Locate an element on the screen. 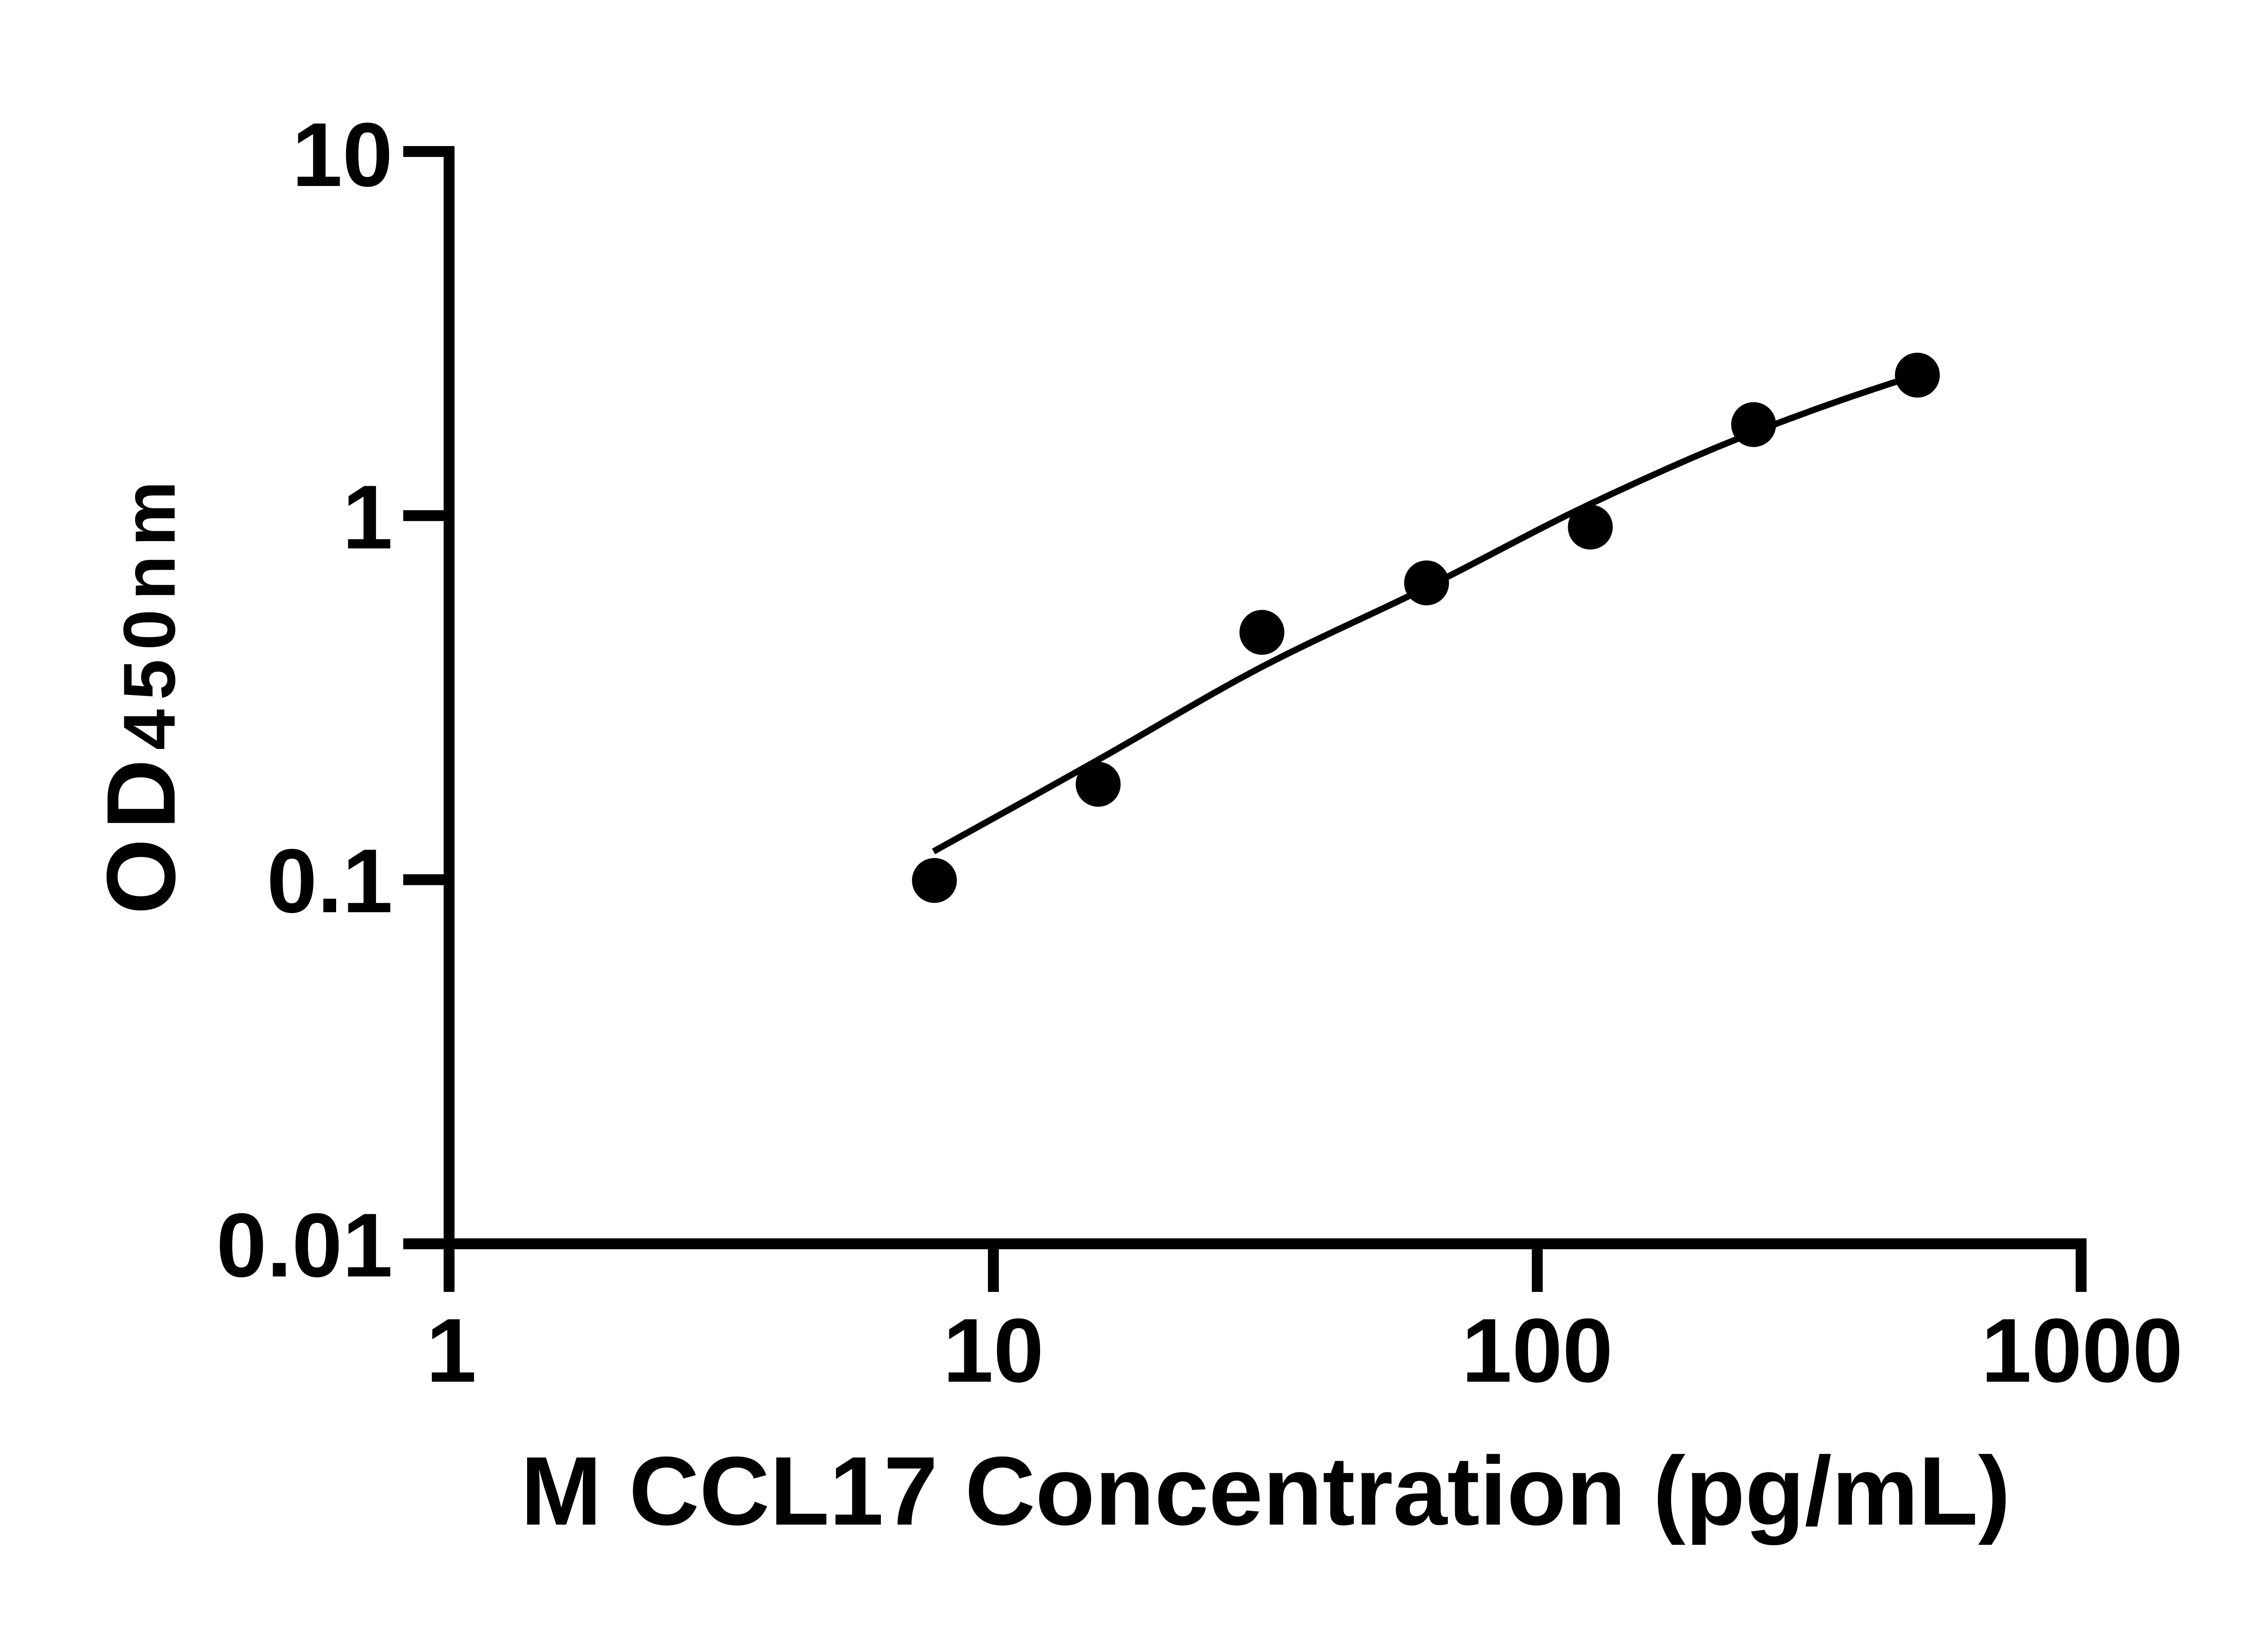 The height and width of the screenshot is (1633, 2268). svg-text: 0.01 is located at coordinates (304, 1245).